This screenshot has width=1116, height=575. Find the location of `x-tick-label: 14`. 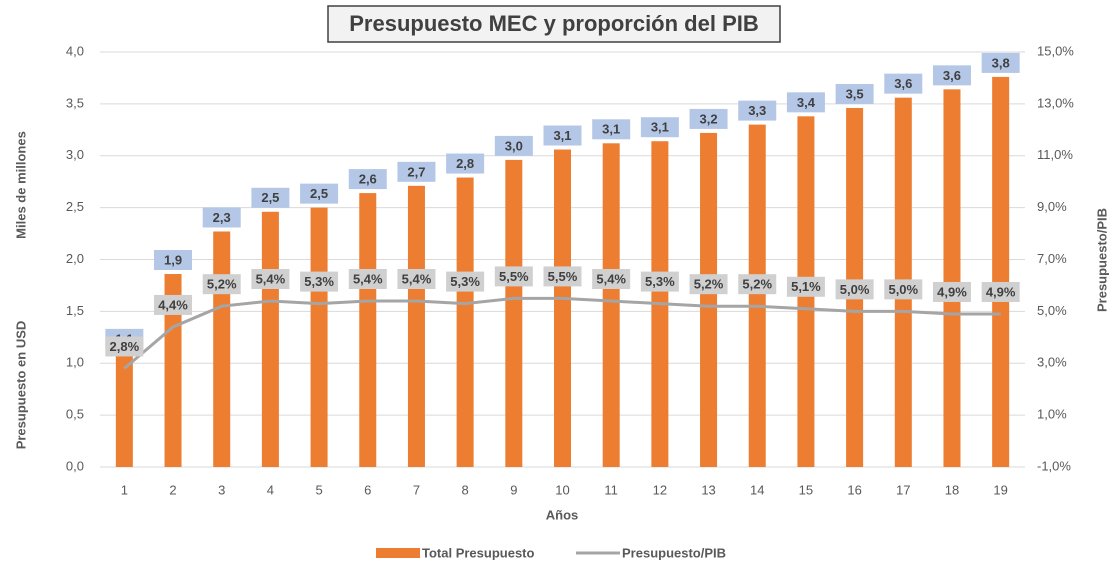

x-tick-label: 14 is located at coordinates (757, 489).